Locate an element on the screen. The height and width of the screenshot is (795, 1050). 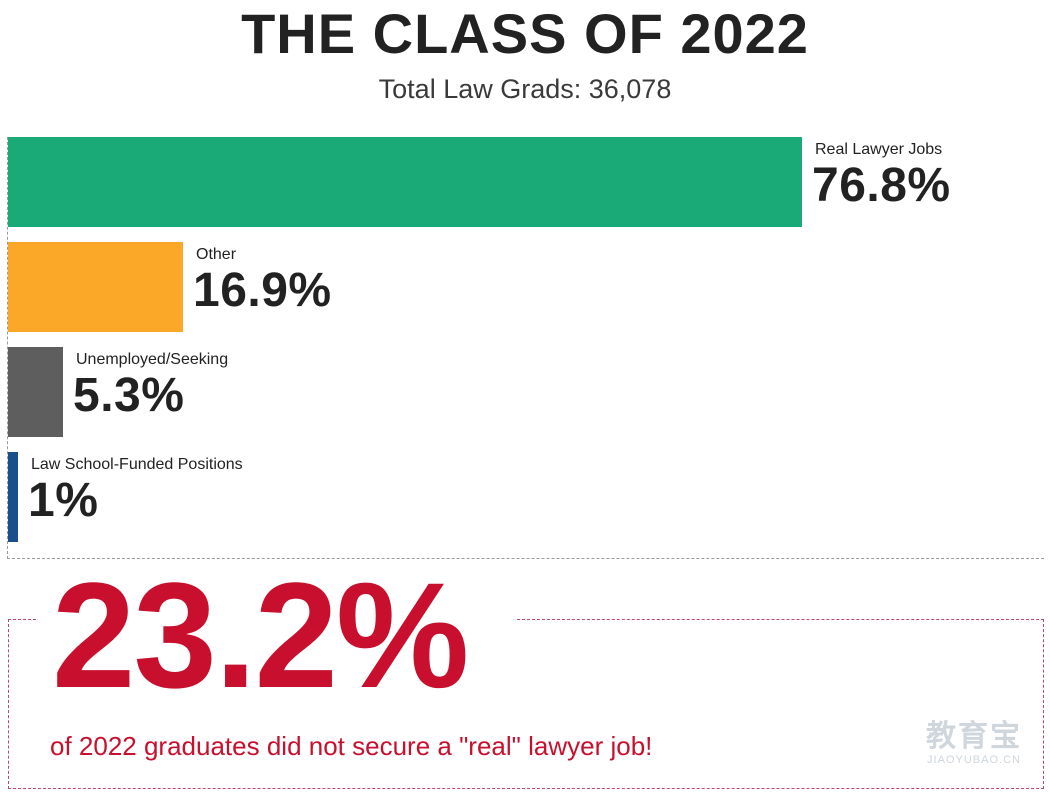
callout-big-number: 23.2% is located at coordinates (260, 635).